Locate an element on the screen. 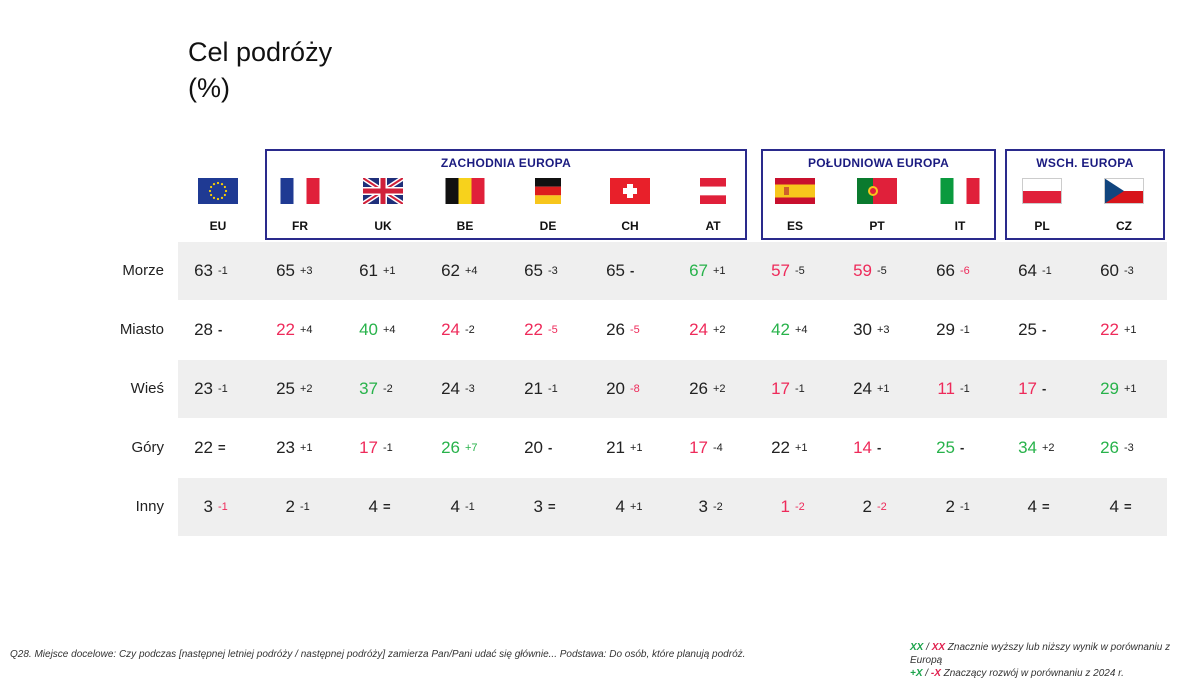  table-cell: 60 -3 is located at coordinates (1124, 271).